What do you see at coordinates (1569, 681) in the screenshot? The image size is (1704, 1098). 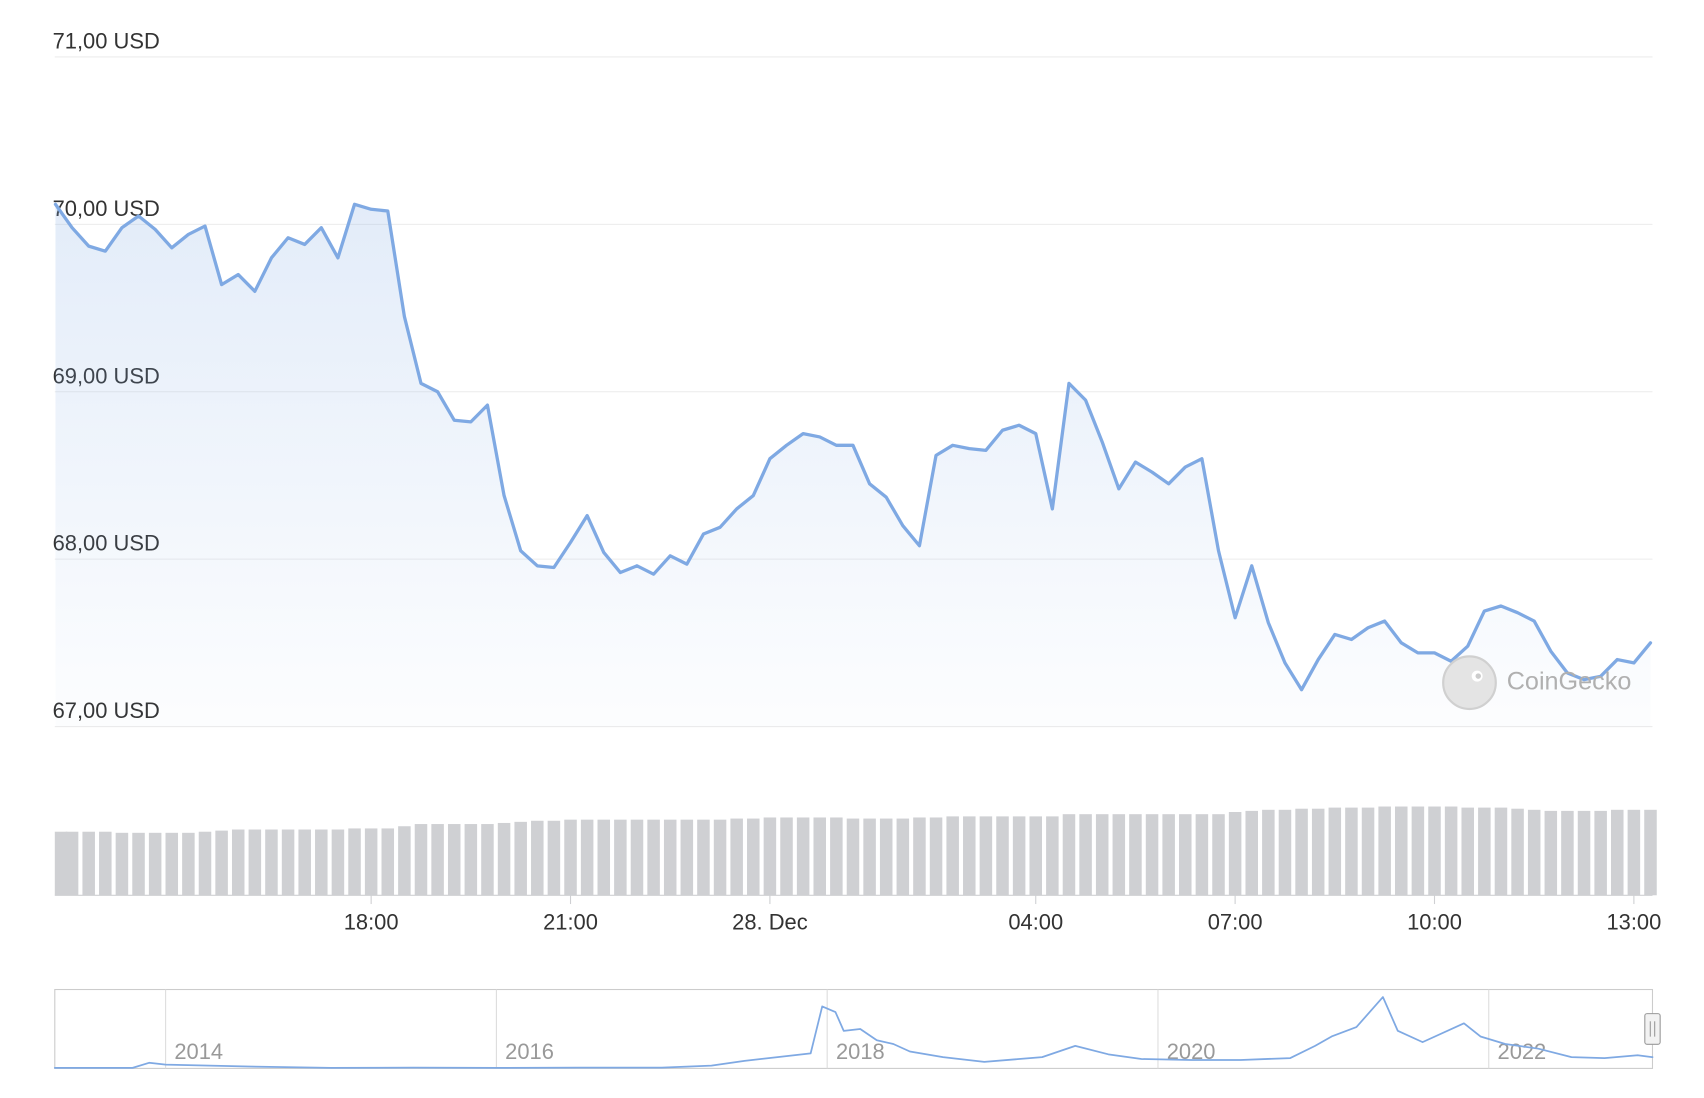 I see `watermark-text: CoinGecko` at bounding box center [1569, 681].